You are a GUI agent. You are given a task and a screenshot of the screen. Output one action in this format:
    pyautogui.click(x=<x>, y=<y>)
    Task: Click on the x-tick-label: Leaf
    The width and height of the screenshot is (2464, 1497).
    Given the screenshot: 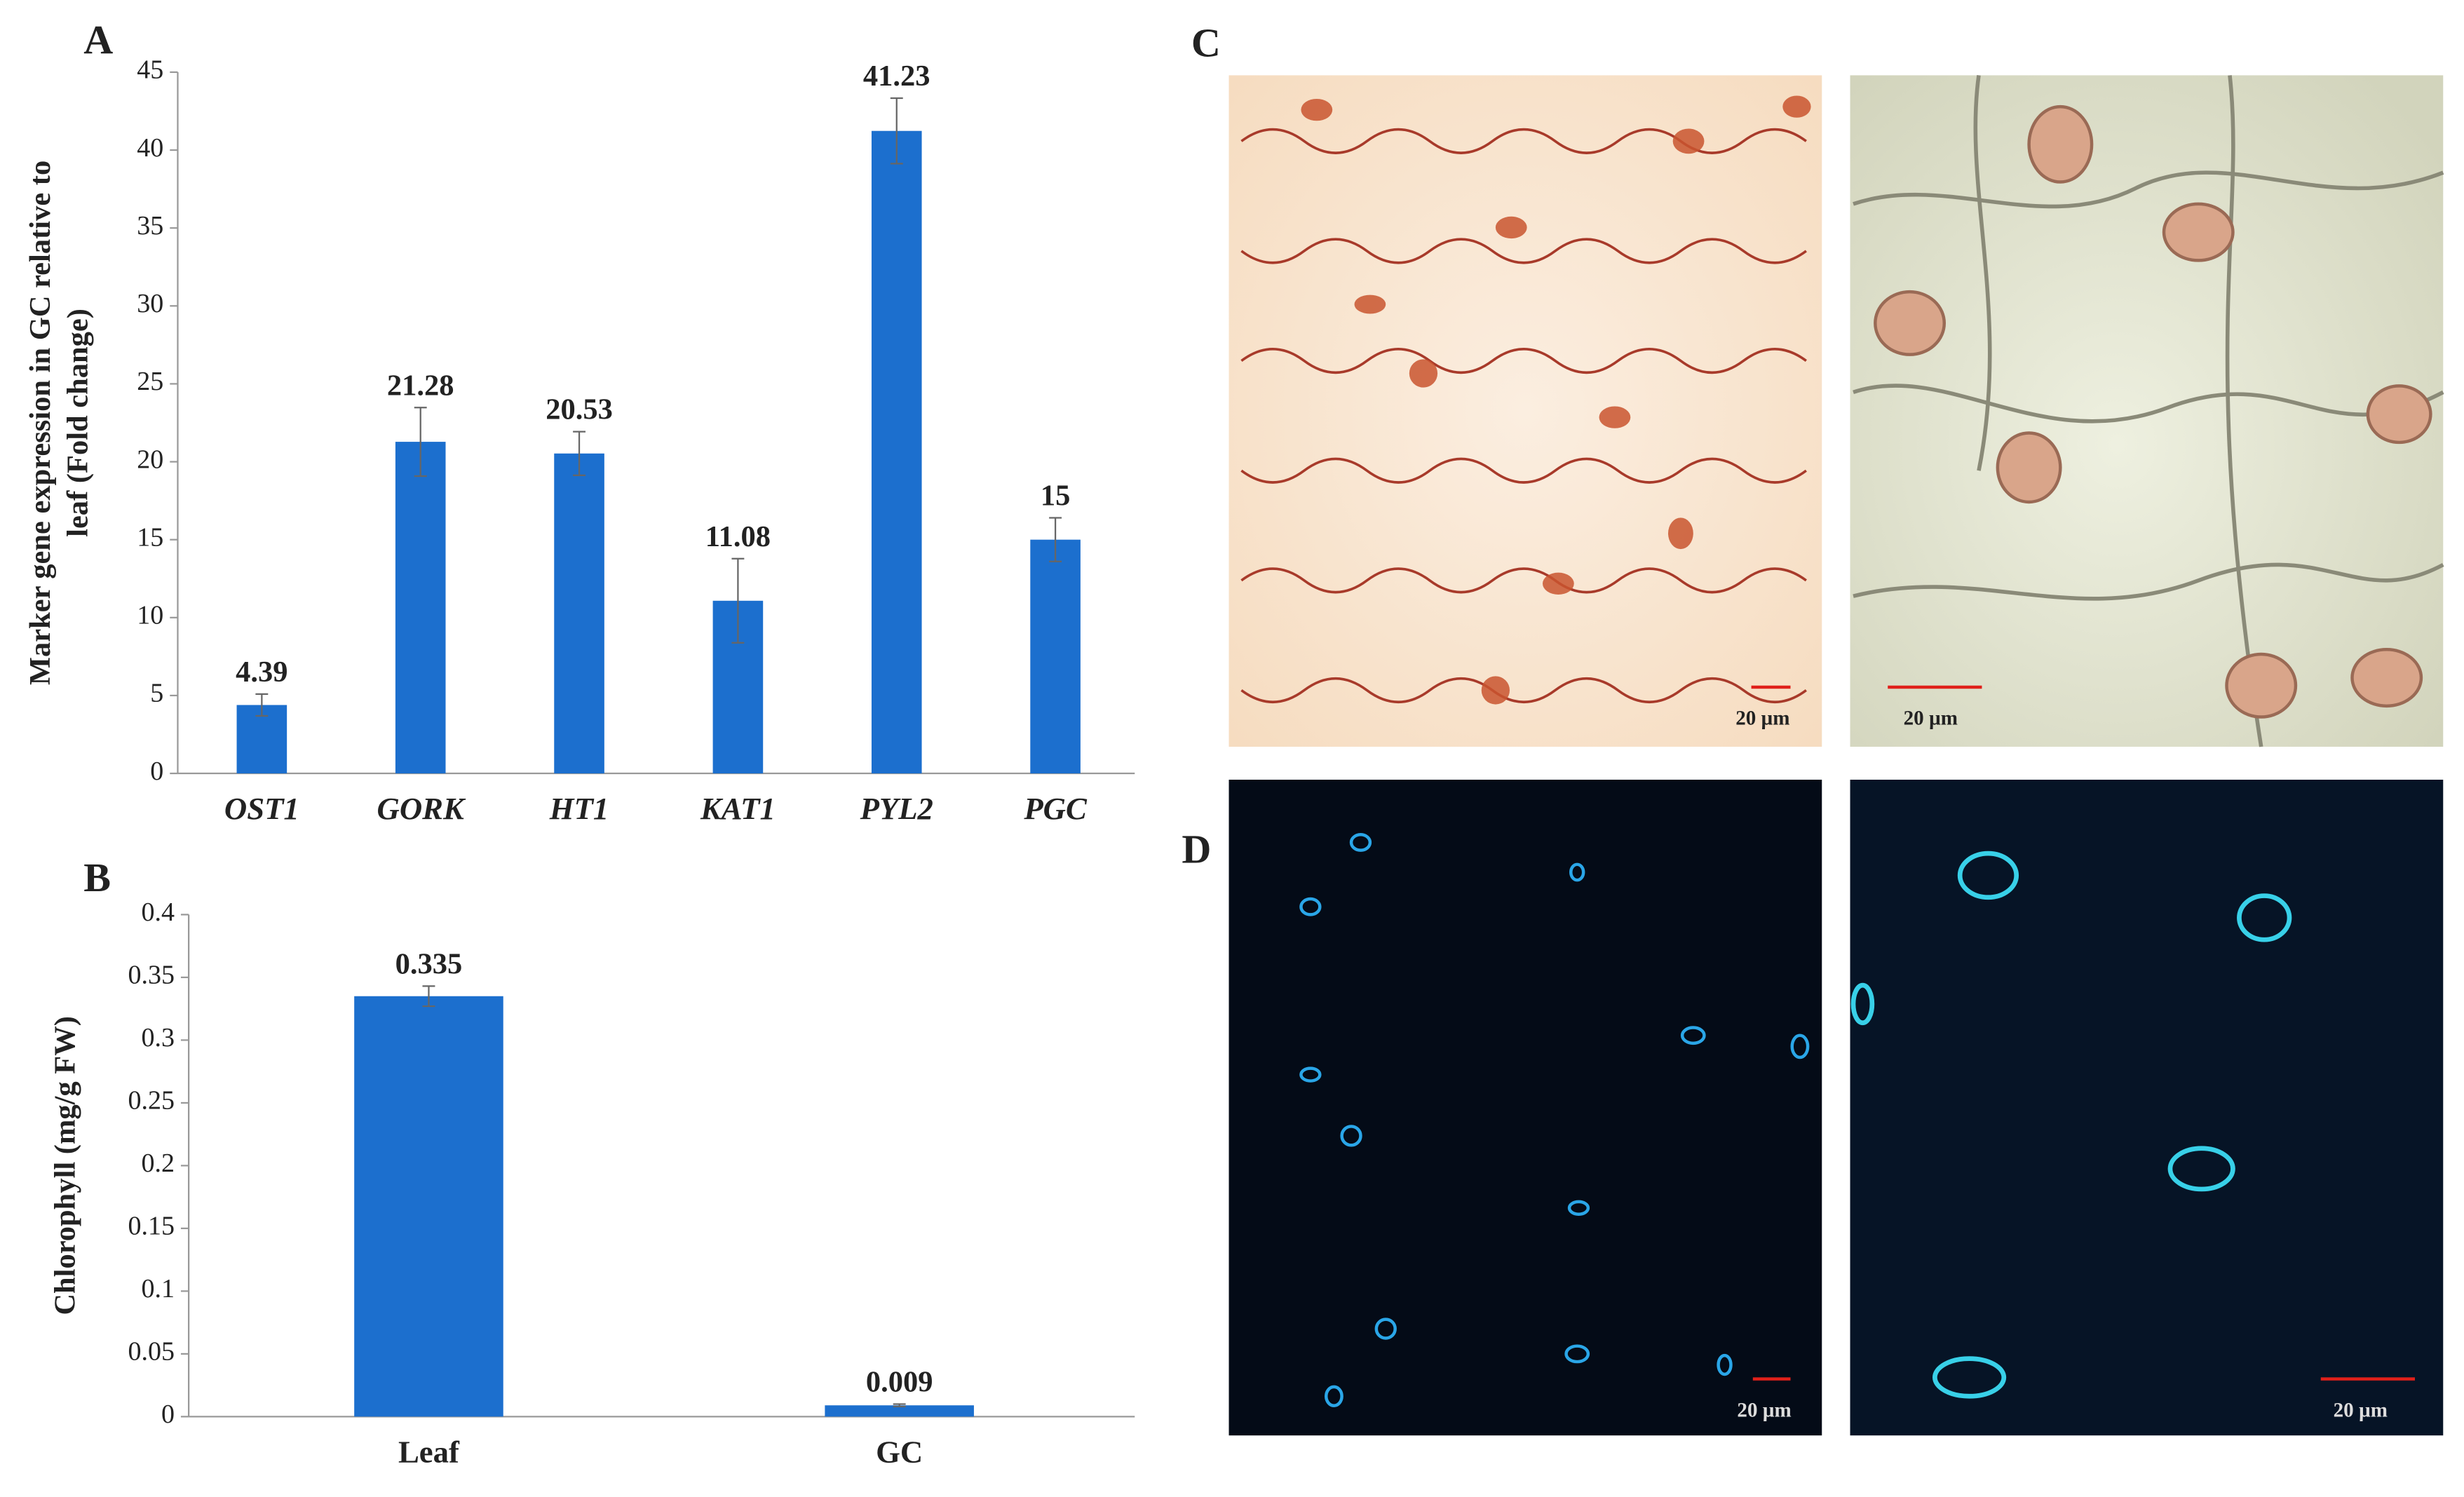 What is the action you would take?
    pyautogui.click(x=429, y=1451)
    